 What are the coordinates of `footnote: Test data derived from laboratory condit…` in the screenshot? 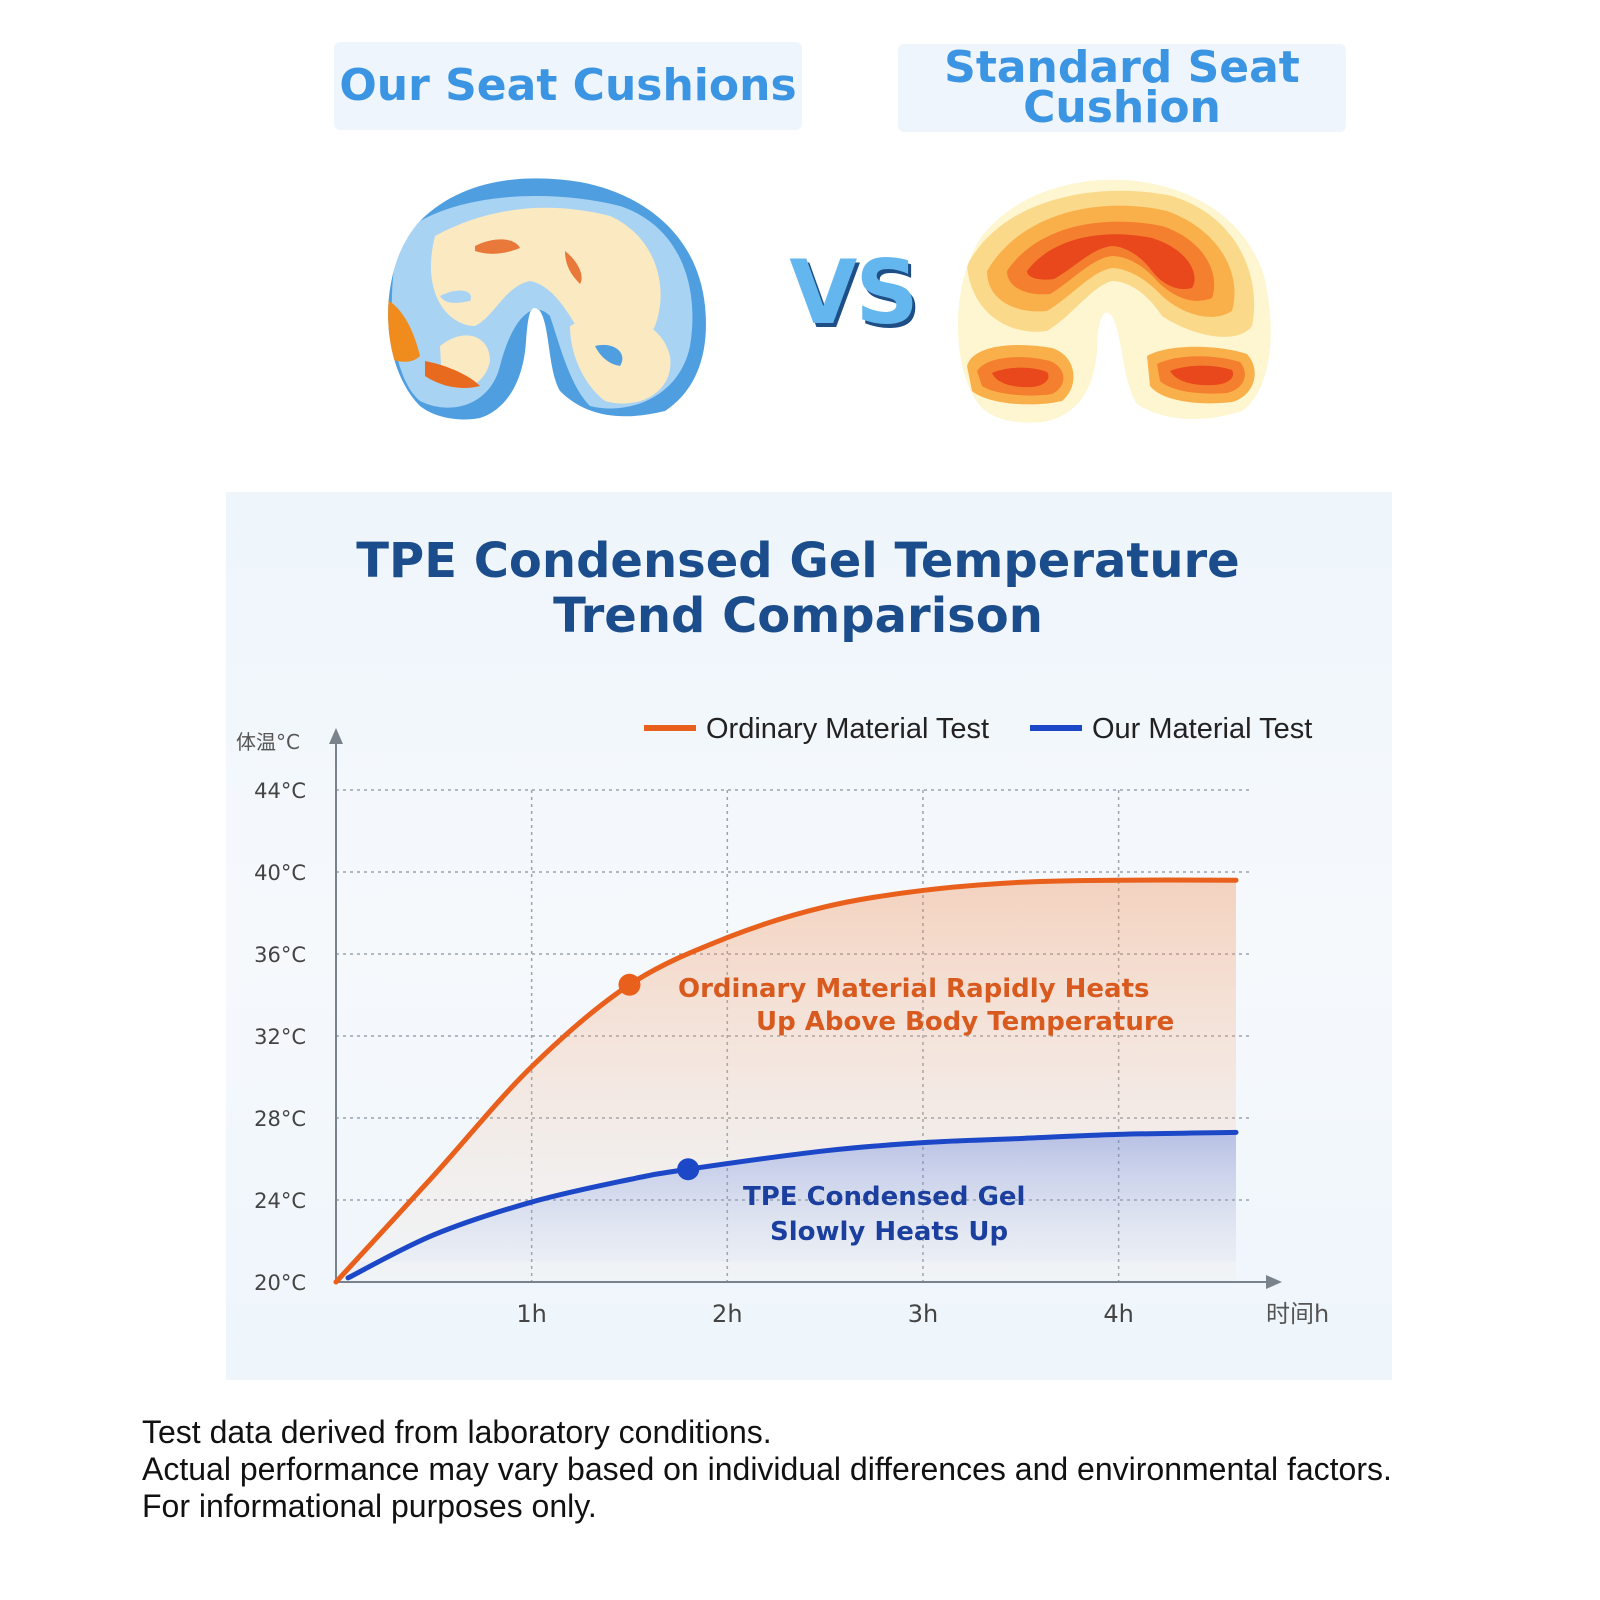 It's located at (862, 1469).